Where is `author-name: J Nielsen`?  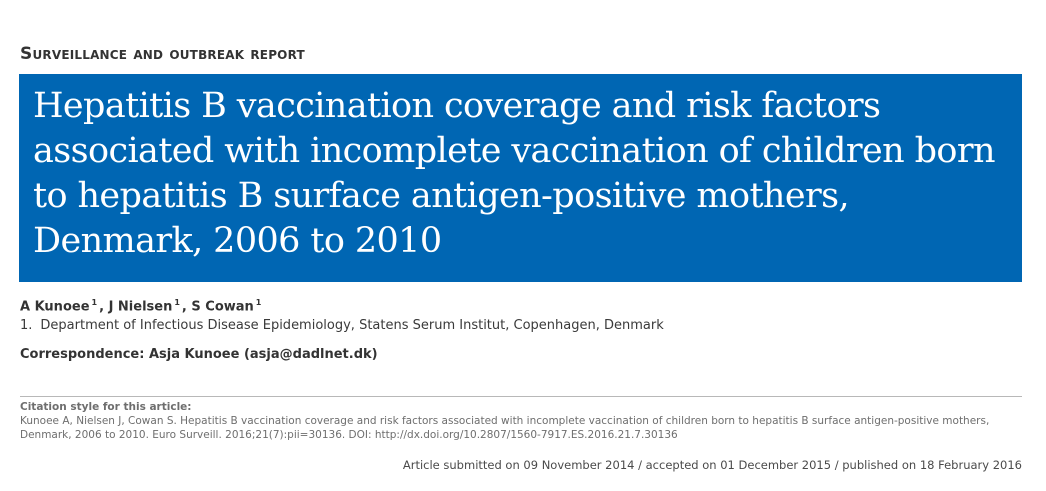 author-name: J Nielsen is located at coordinates (140, 307).